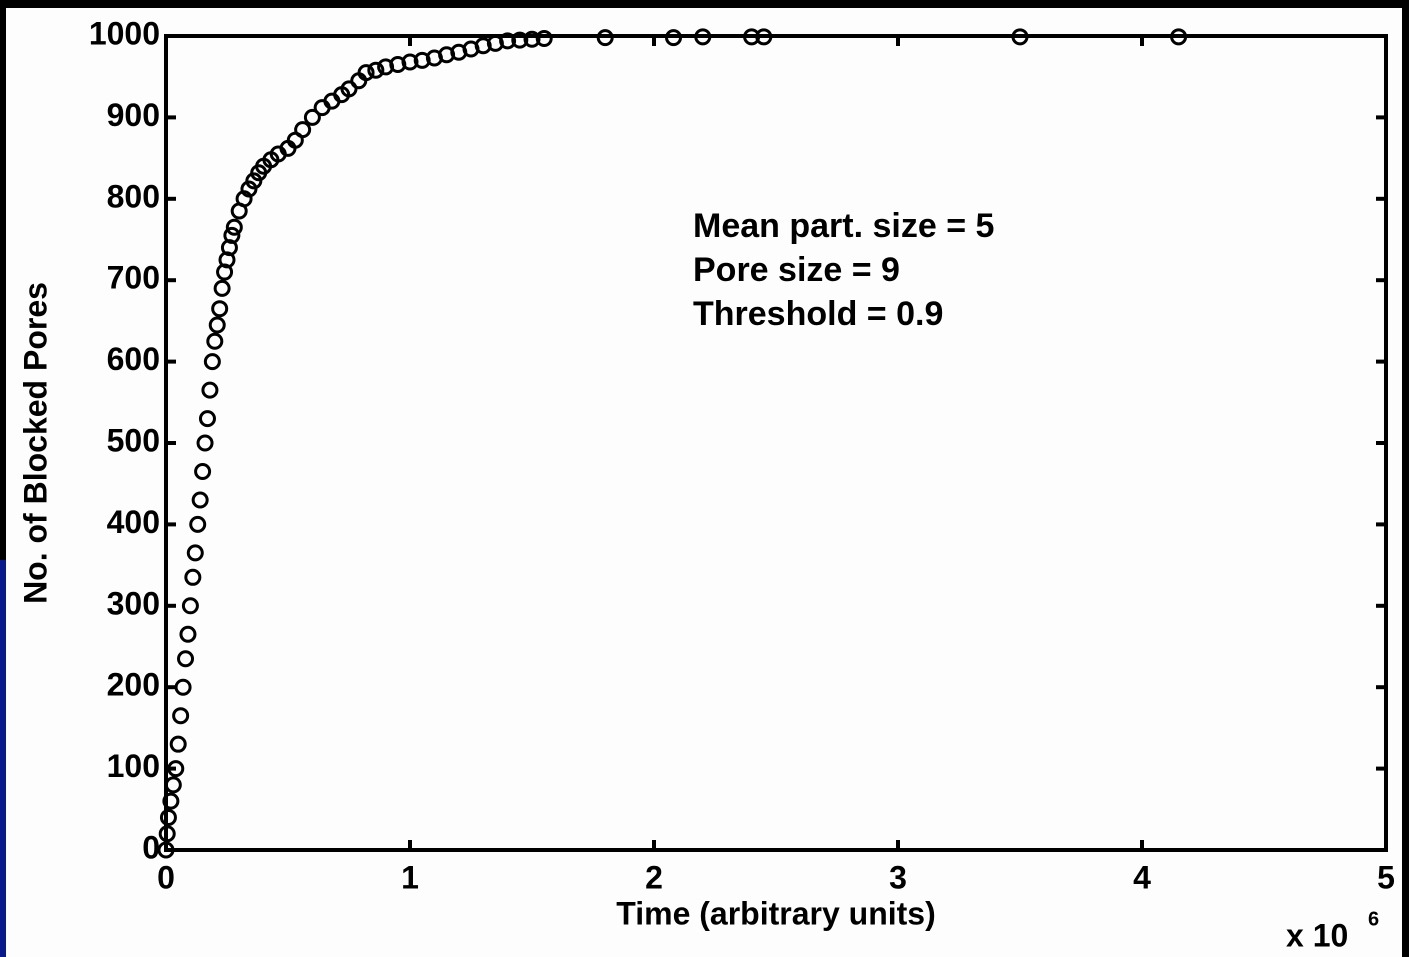 This screenshot has width=1409, height=957. Describe the element at coordinates (133, 766) in the screenshot. I see `y-tick-label: 100` at that location.